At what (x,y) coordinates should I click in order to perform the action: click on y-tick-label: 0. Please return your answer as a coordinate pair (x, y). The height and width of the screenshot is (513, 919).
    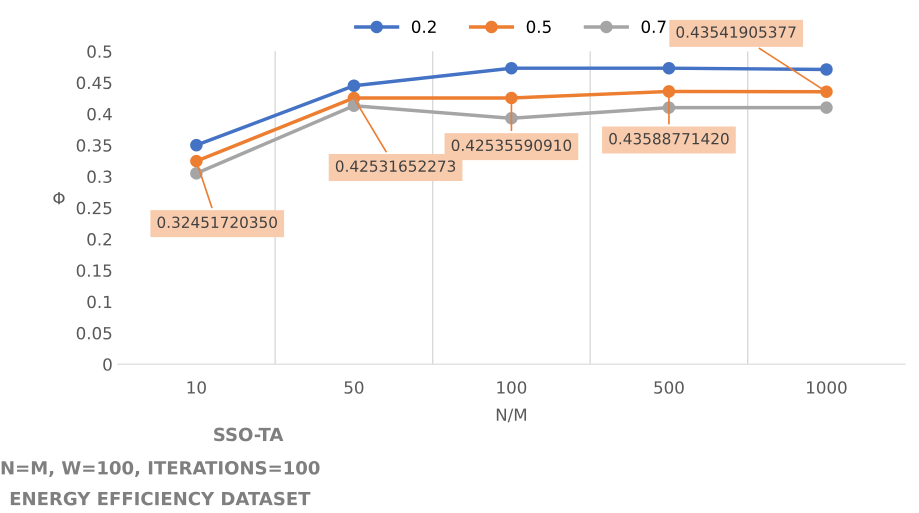
    Looking at the image, I should click on (107, 364).